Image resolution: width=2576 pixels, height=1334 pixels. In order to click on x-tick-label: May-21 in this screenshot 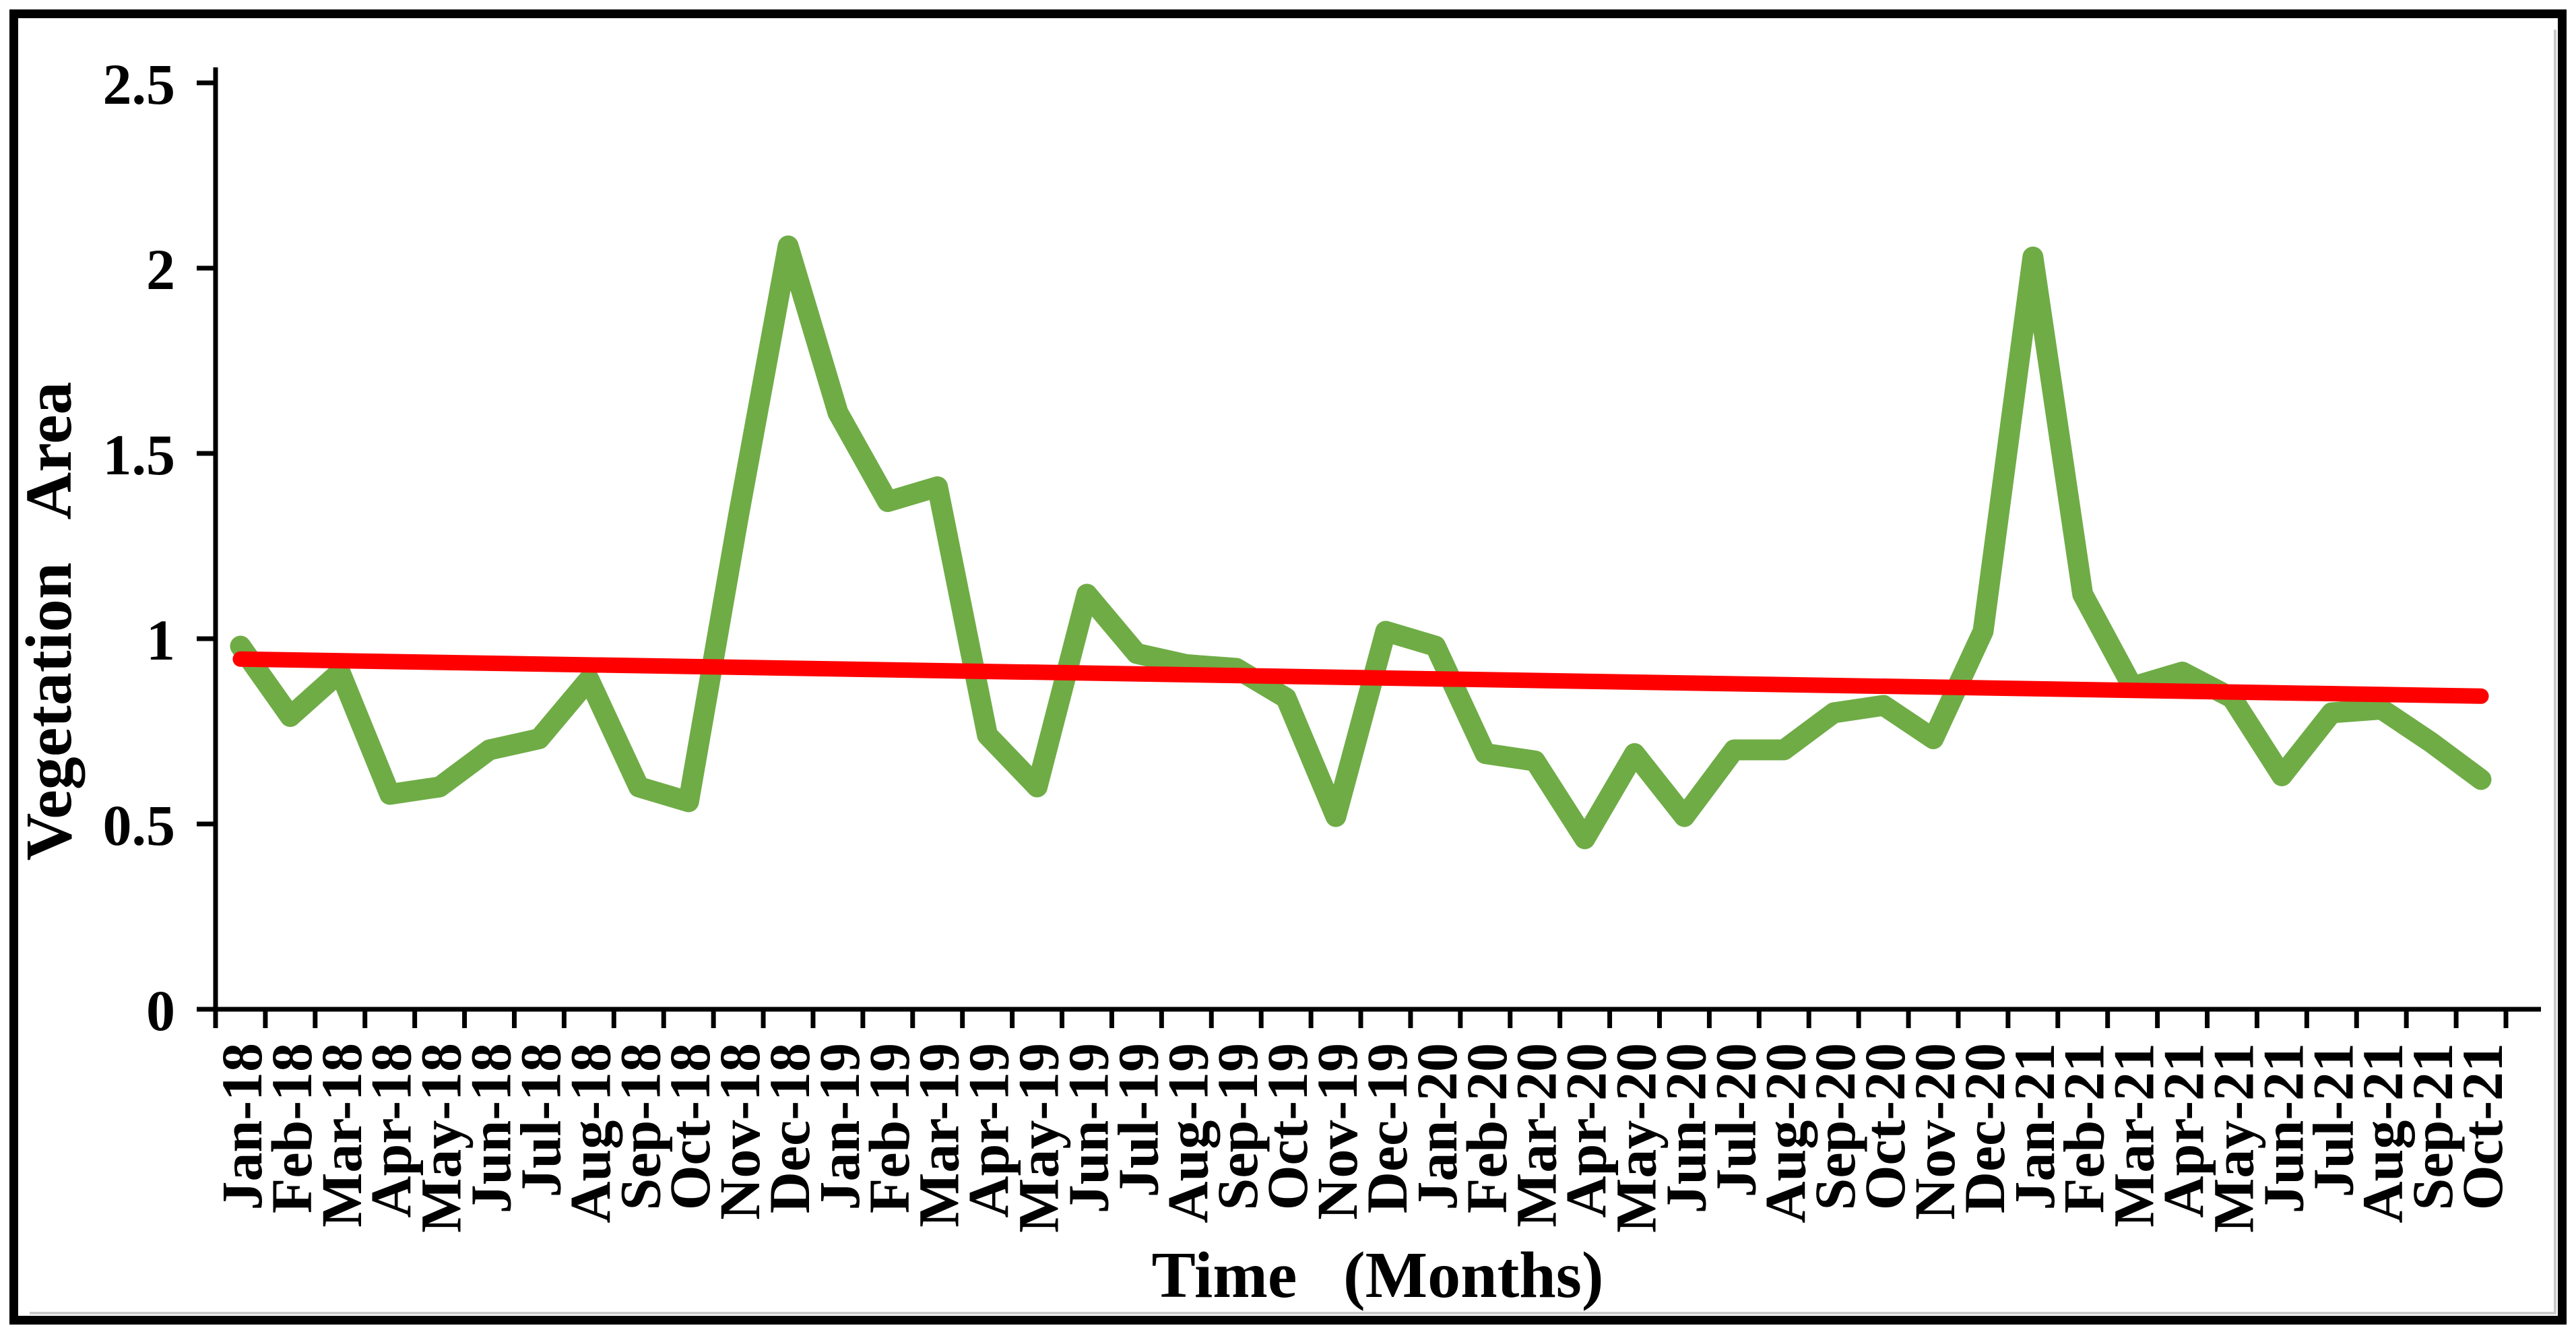, I will do `click(2233, 1138)`.